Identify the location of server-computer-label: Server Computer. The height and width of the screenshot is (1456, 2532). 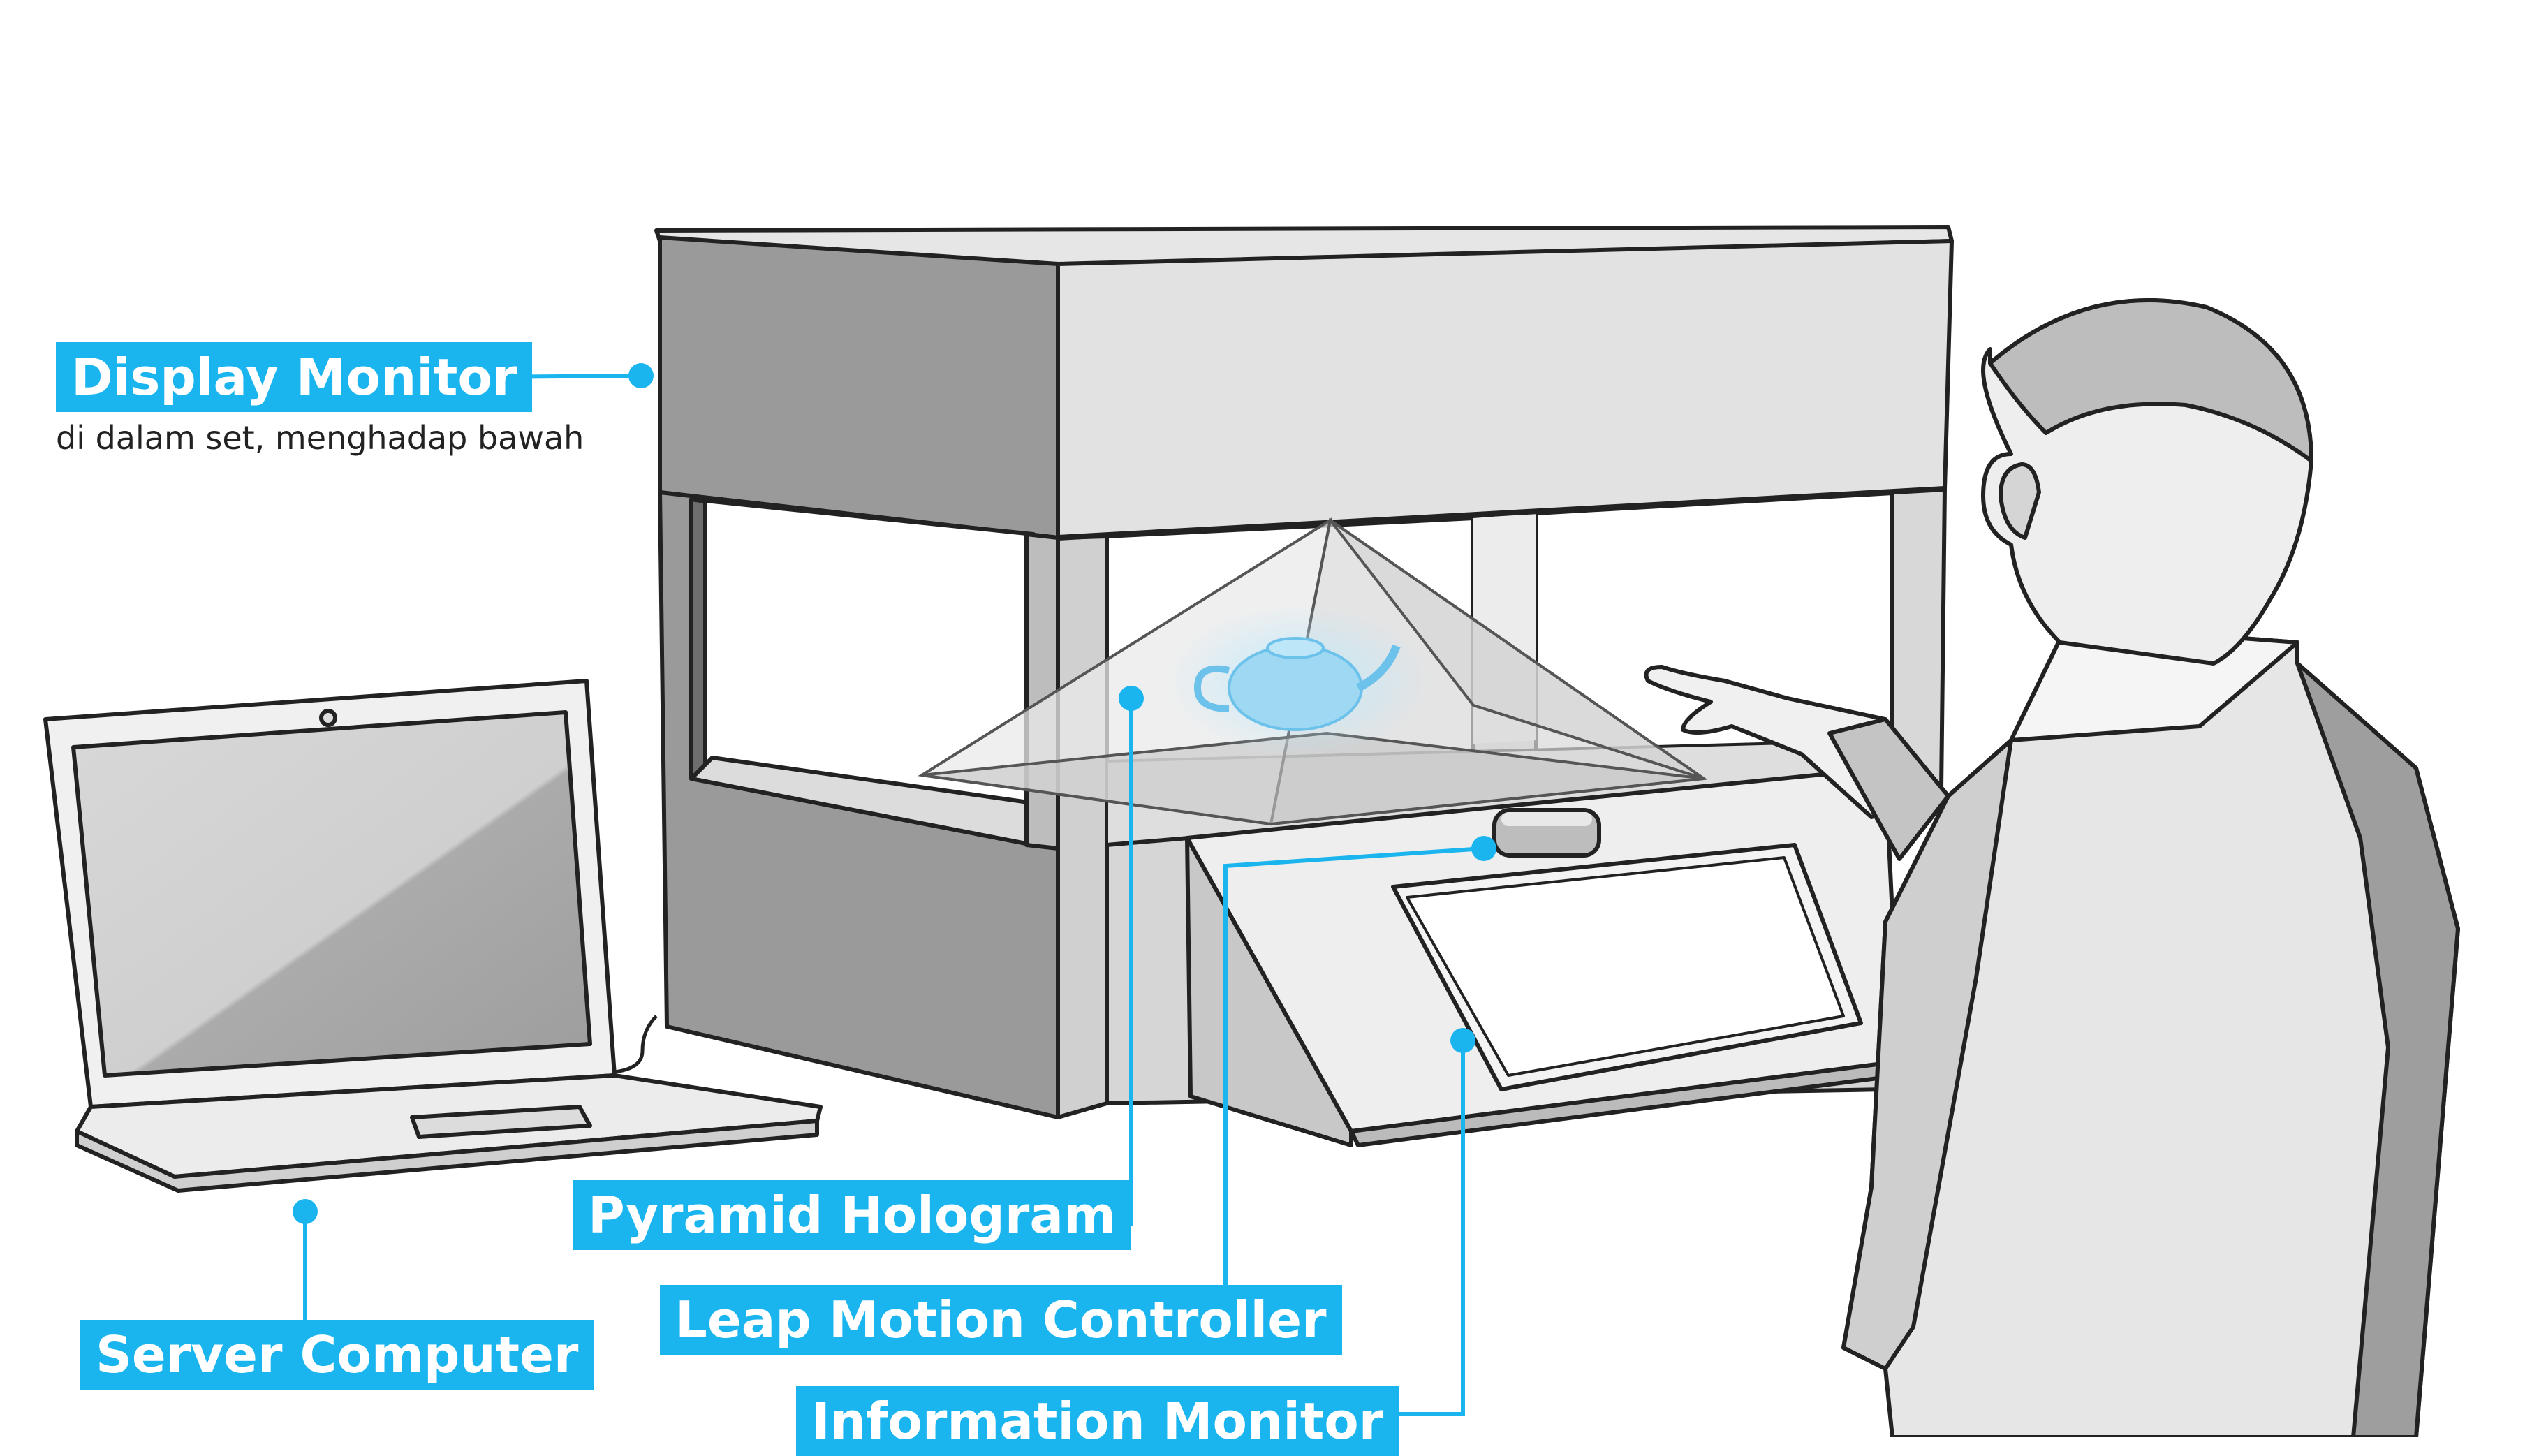
(337, 1355).